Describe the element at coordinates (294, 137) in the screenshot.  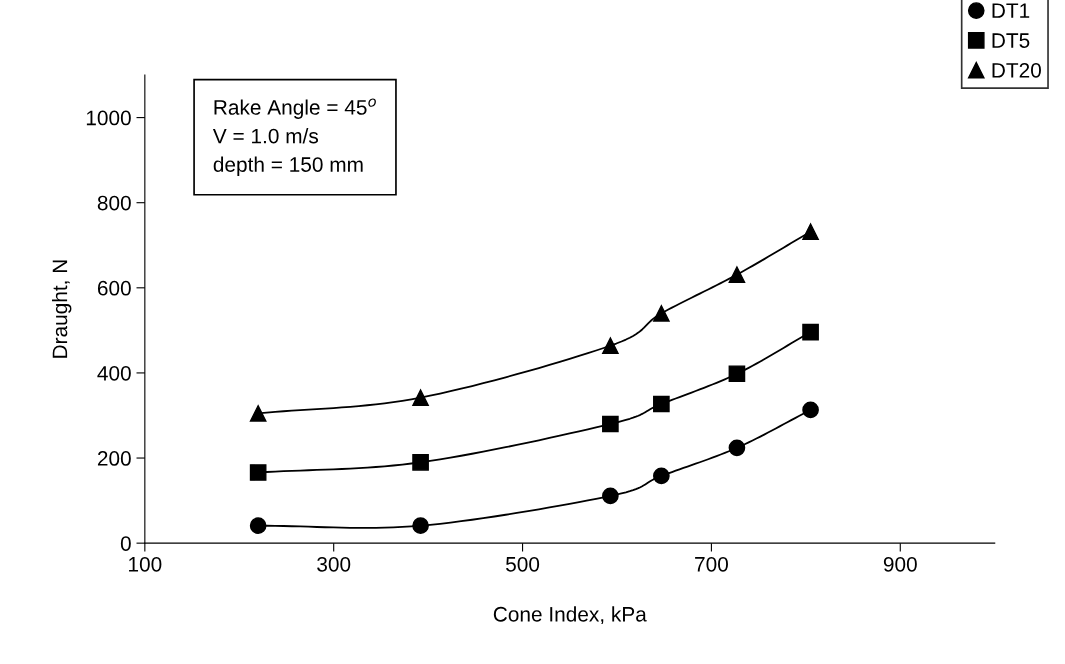
I see `text: Rake Angle = 45$^{o}$ V = 1.0 m/s depth = 150 mm` at that location.